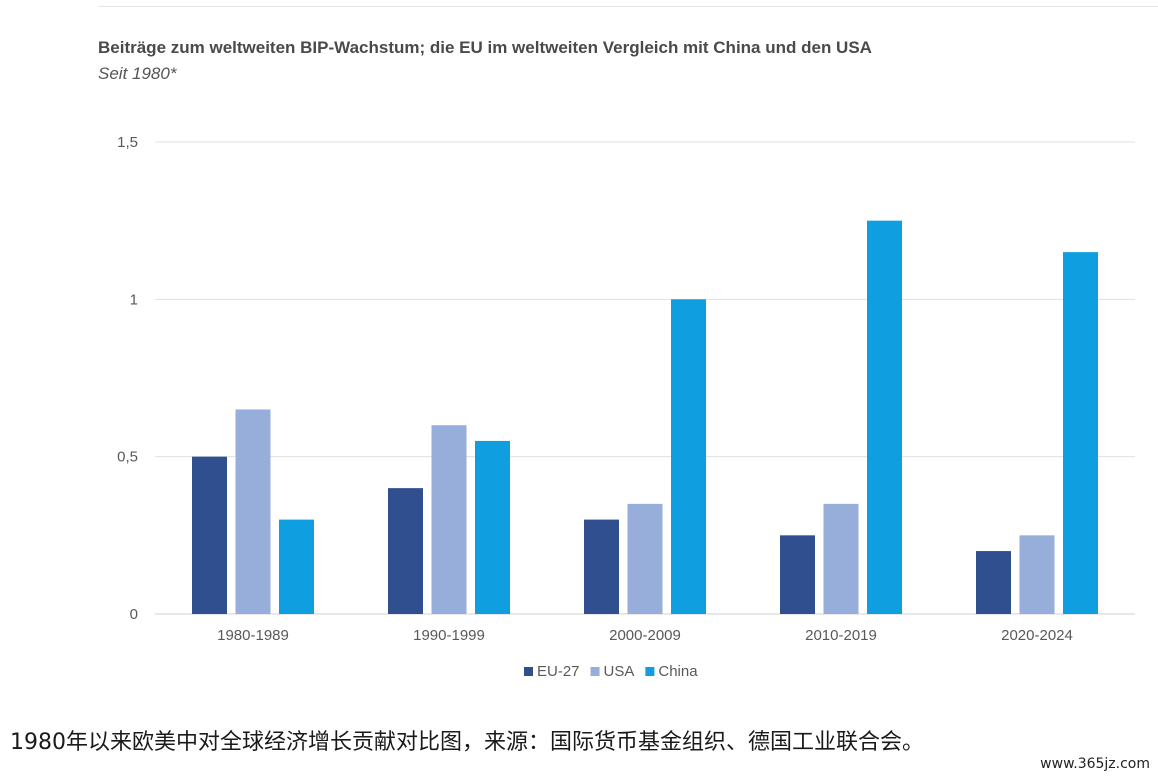  Describe the element at coordinates (558, 671) in the screenshot. I see `legend-label-0: EU-27` at that location.